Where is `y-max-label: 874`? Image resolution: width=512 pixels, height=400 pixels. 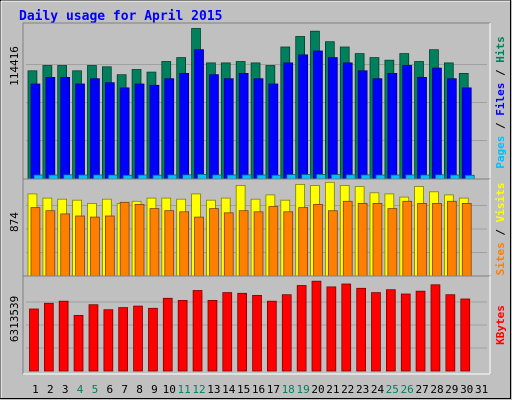
y-max-label: 874 is located at coordinates (14, 222).